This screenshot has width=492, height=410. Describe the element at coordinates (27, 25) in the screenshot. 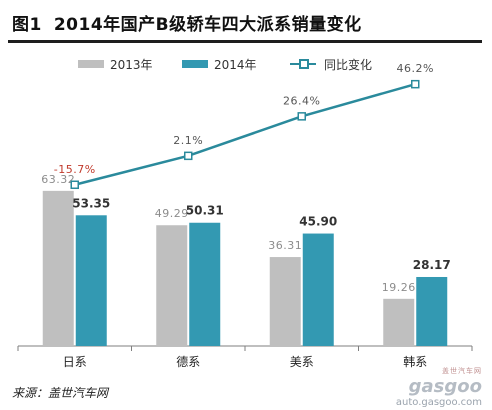

I see `figure-label: 图1` at that location.